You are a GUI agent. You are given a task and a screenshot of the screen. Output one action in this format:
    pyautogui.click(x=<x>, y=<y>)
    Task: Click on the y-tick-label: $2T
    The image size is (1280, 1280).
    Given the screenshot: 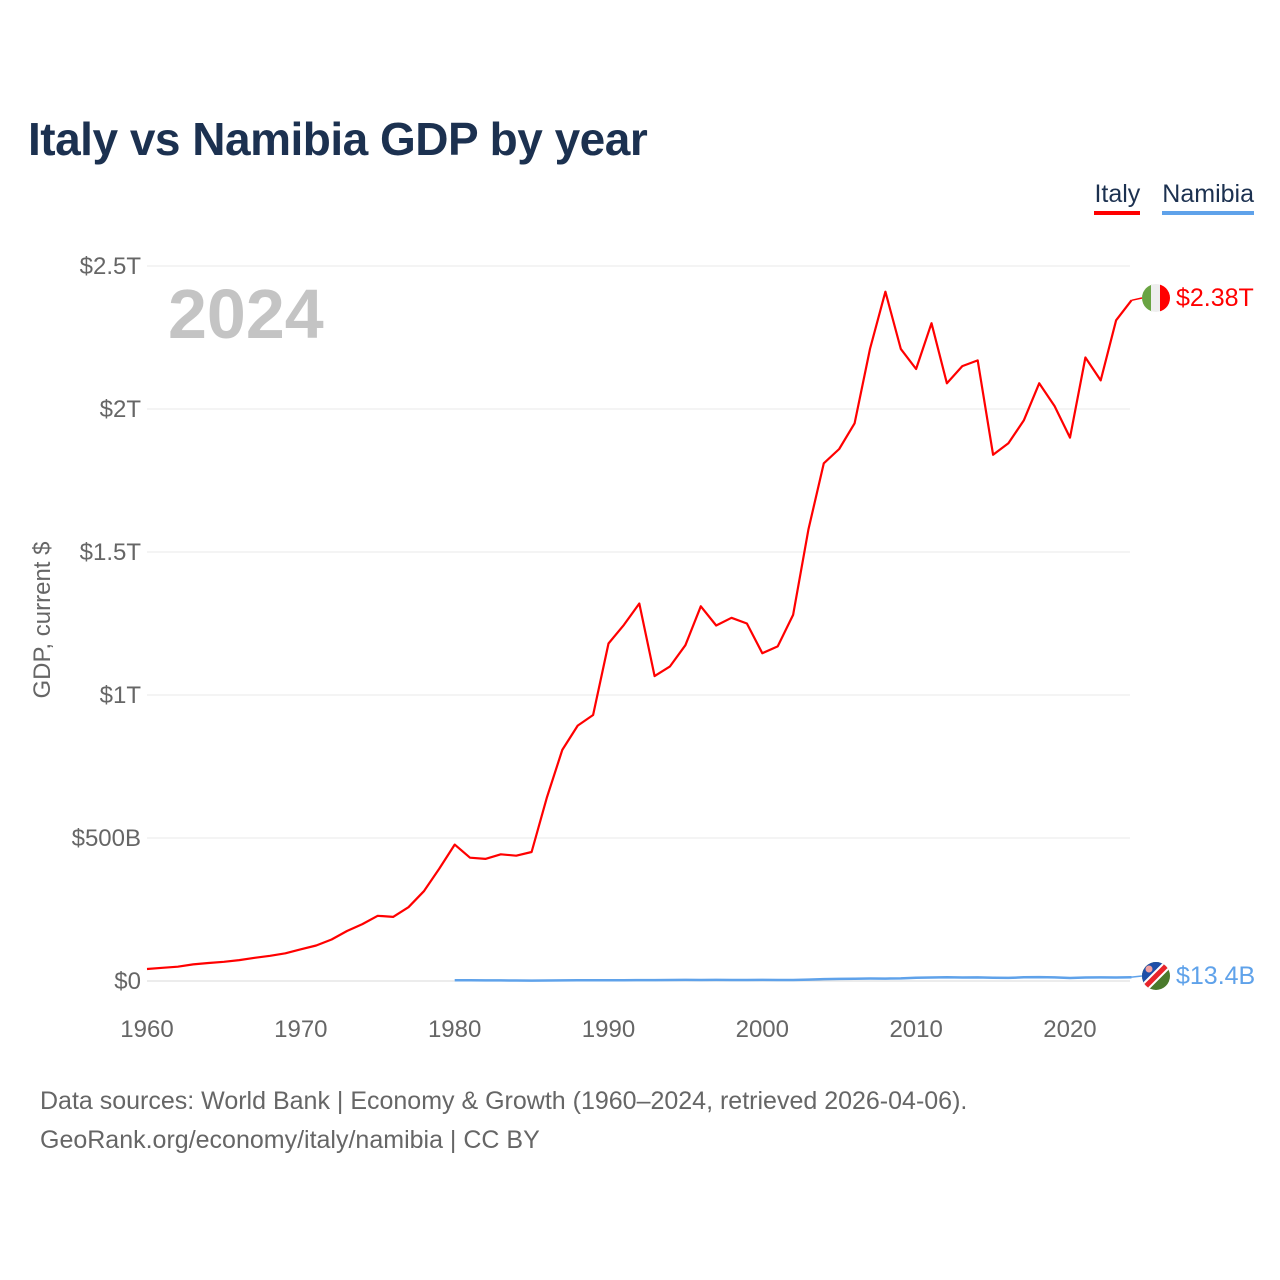 What is the action you would take?
    pyautogui.click(x=121, y=409)
    